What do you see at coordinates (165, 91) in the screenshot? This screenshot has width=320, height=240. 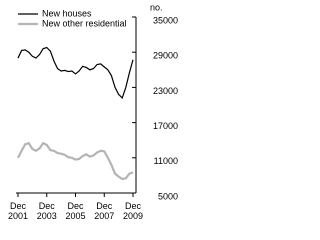 I see `y-tick-label: 23000` at bounding box center [165, 91].